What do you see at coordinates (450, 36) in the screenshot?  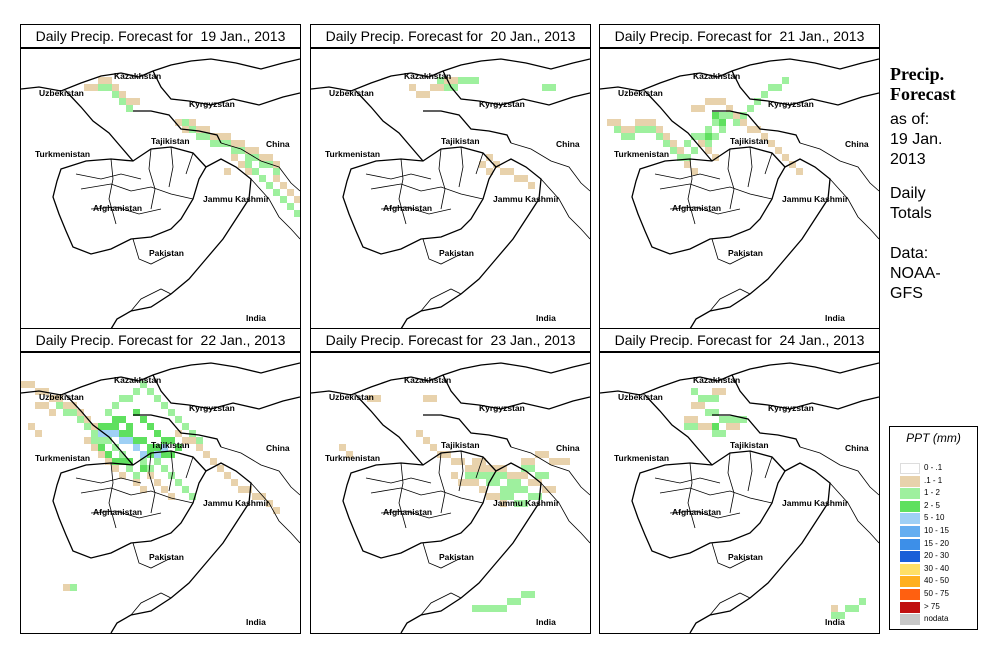 I see `panel-title: Daily Precip. Forecast for 20 Jan., 2013` at bounding box center [450, 36].